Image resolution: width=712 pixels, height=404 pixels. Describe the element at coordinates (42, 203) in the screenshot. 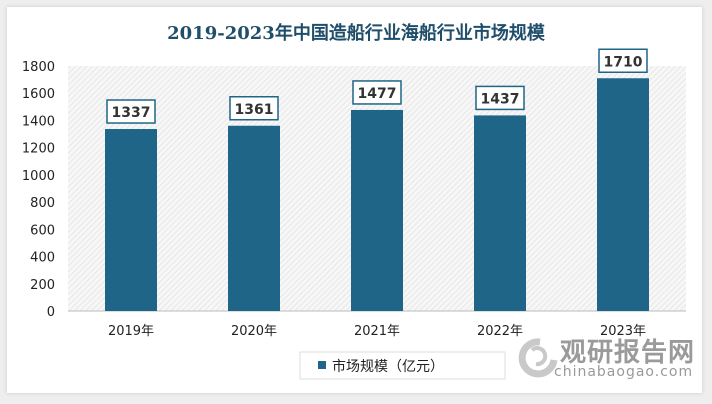

I see `y-tick-label: 800` at that location.